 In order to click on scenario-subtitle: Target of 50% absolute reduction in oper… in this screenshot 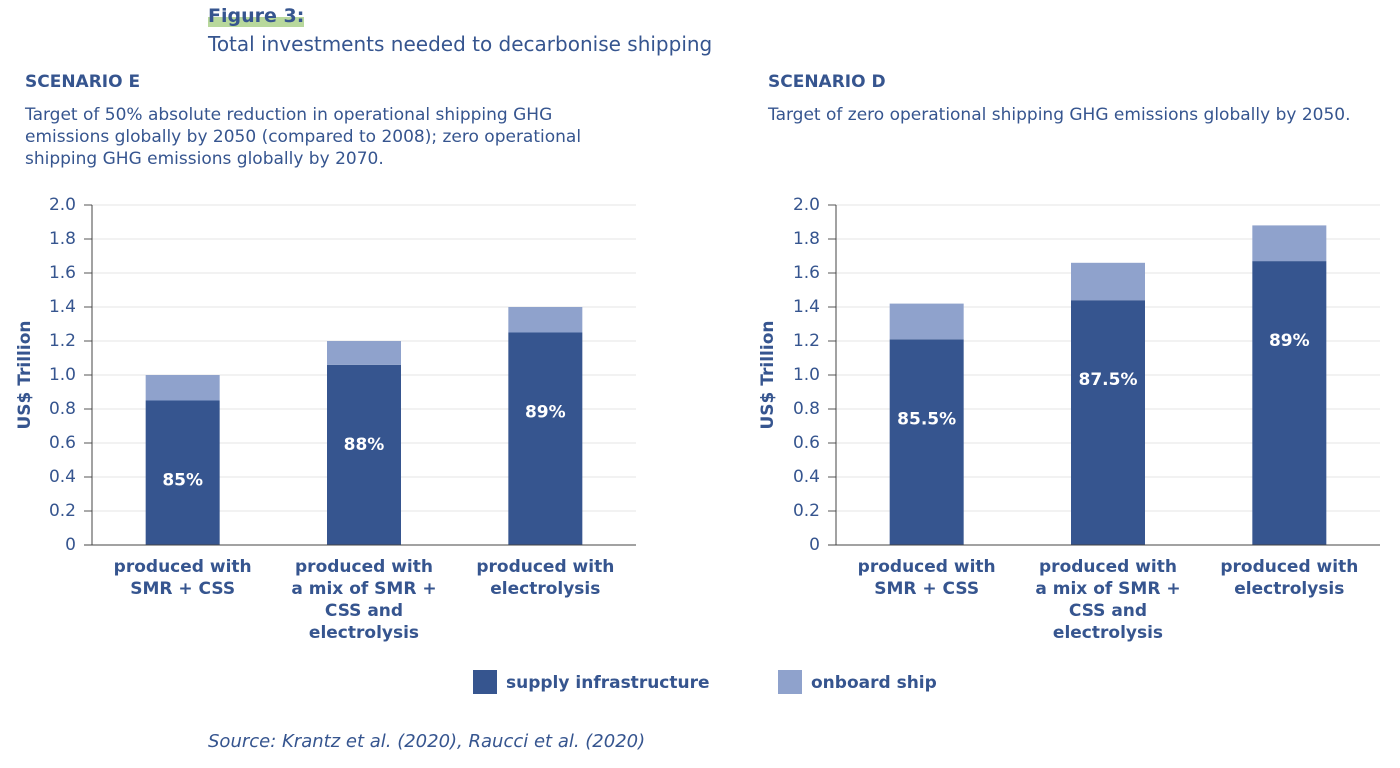, I will do `click(303, 137)`.